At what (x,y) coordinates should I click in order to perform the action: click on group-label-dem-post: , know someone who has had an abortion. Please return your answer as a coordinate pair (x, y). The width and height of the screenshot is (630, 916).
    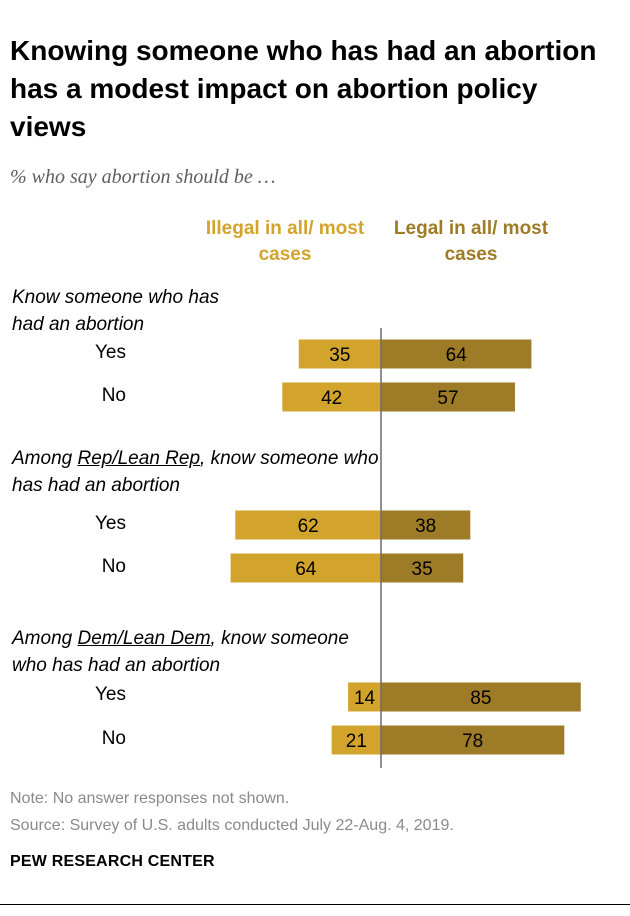
    Looking at the image, I should click on (180, 652).